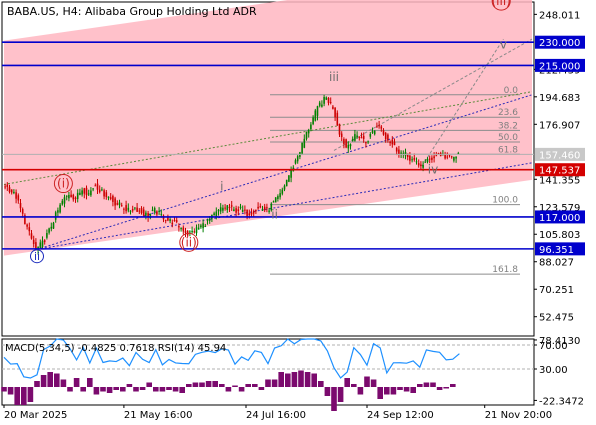  Describe the element at coordinates (276, 415) in the screenshot. I see `x-tick-label: 24 Jul 16:00` at that location.